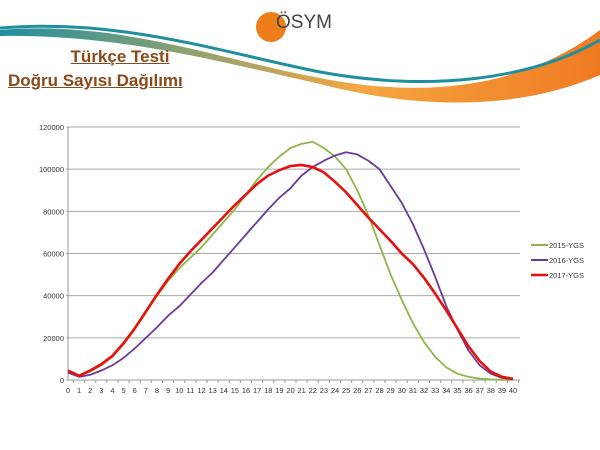 The image size is (600, 450). What do you see at coordinates (379, 390) in the screenshot?
I see `x-tick-label: 28` at bounding box center [379, 390].